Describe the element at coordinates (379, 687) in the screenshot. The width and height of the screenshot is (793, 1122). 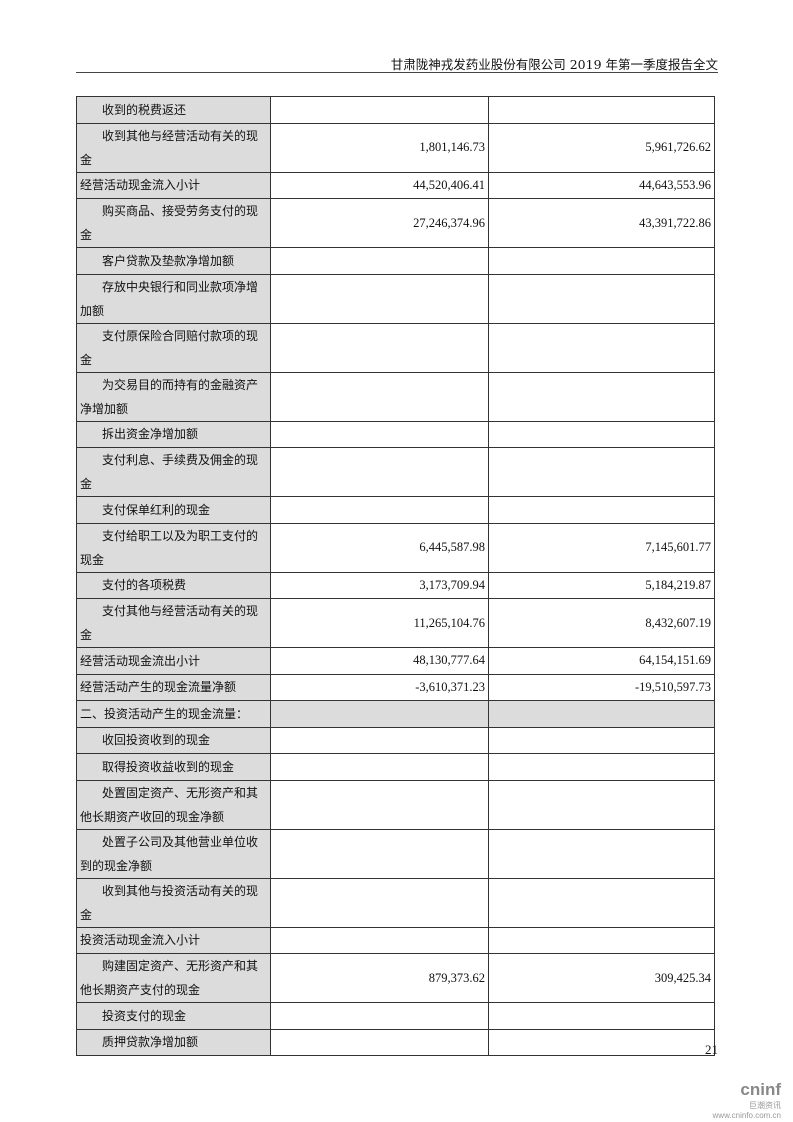
I see `current-period-value: -3,610,371.23` at that location.